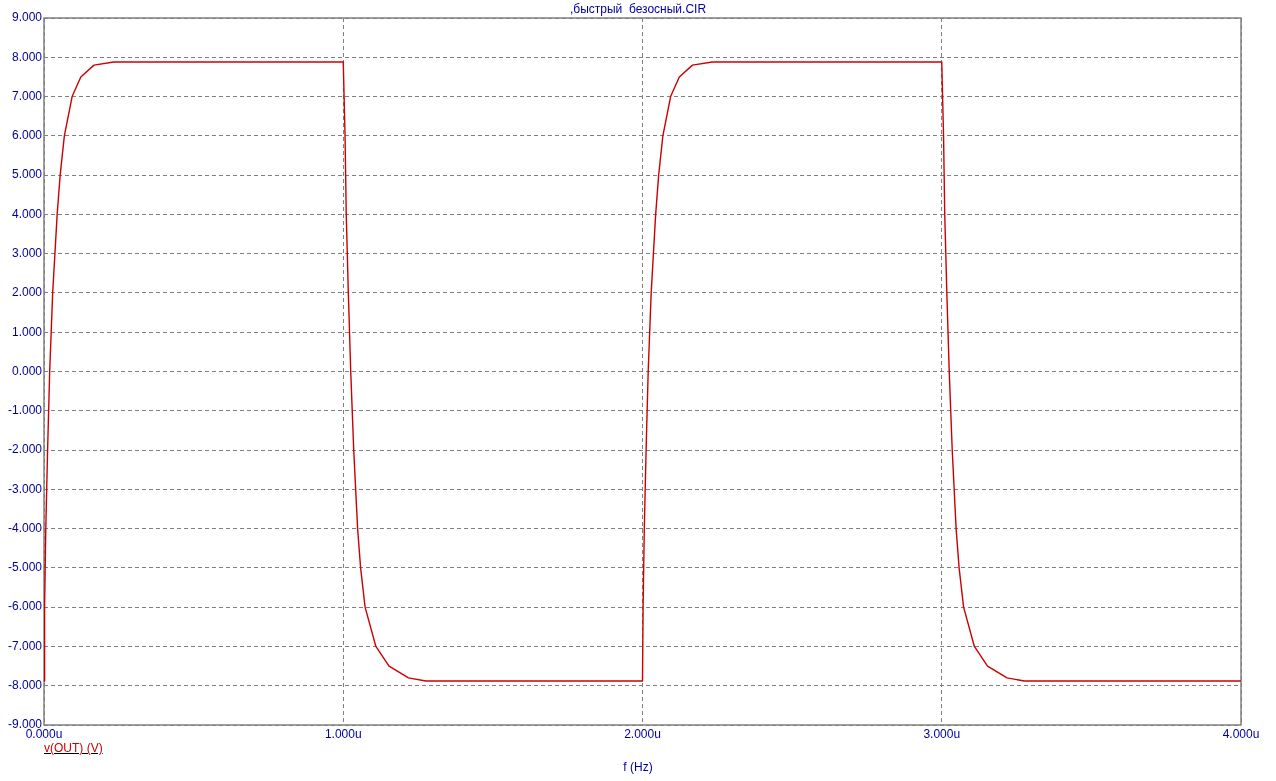 This screenshot has height=781, width=1276. What do you see at coordinates (25, 527) in the screenshot?
I see `y-tick-label: -4.000` at bounding box center [25, 527].